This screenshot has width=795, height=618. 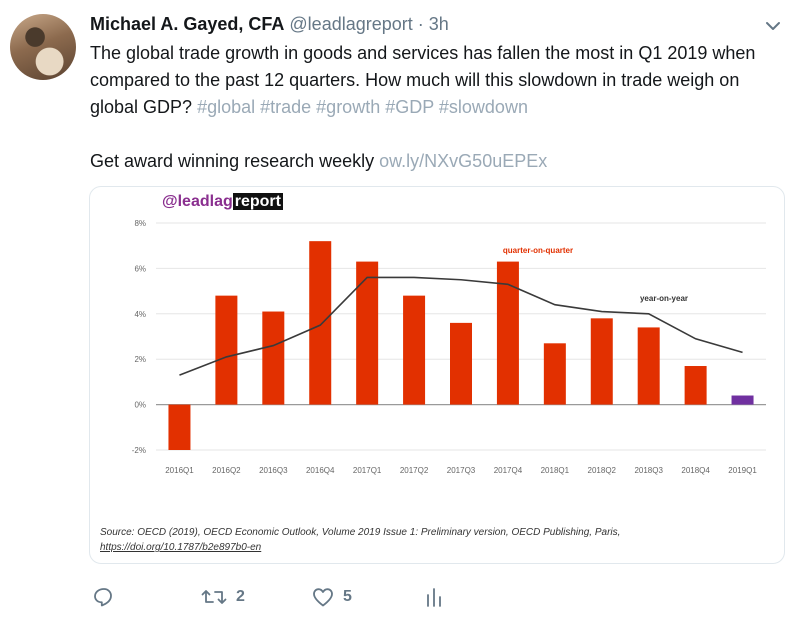 I want to click on x-tick-label: 2018Q1, so click(x=555, y=470).